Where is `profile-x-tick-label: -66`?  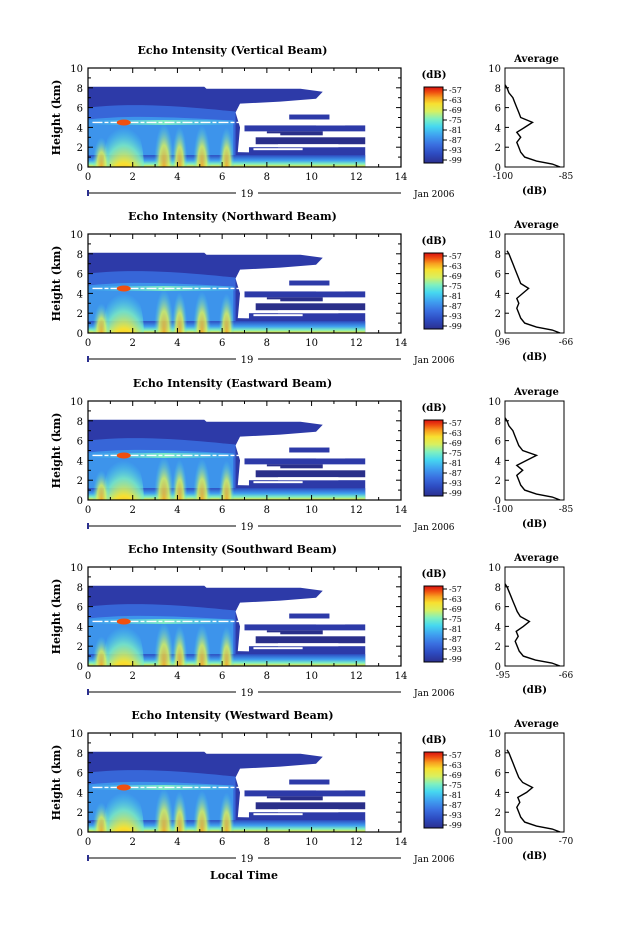
profile-x-tick-label: -66 is located at coordinates (566, 343).